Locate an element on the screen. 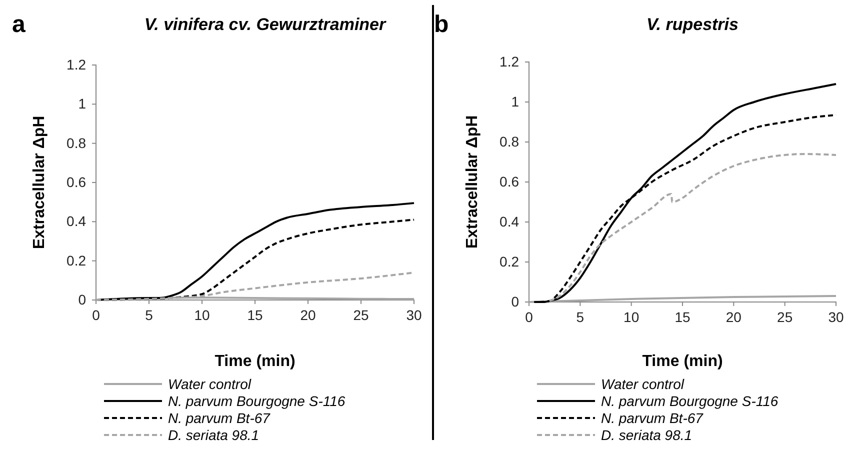  chart-title: V. rupestris is located at coordinates (692, 24).